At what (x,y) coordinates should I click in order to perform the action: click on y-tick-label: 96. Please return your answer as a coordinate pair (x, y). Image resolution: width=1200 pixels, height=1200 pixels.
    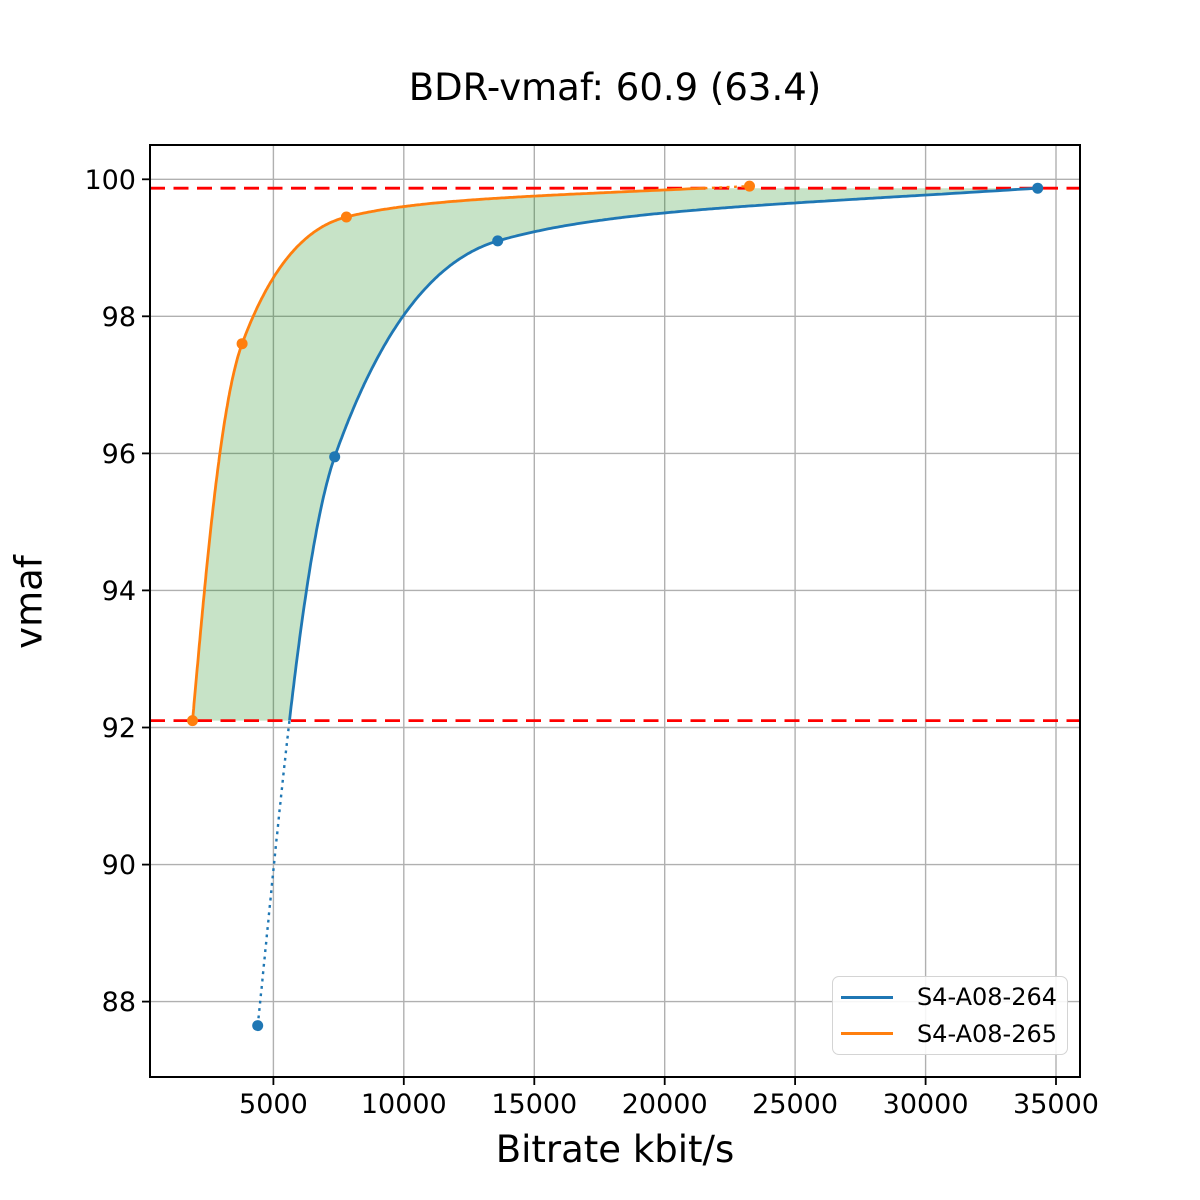
    Looking at the image, I should click on (119, 454).